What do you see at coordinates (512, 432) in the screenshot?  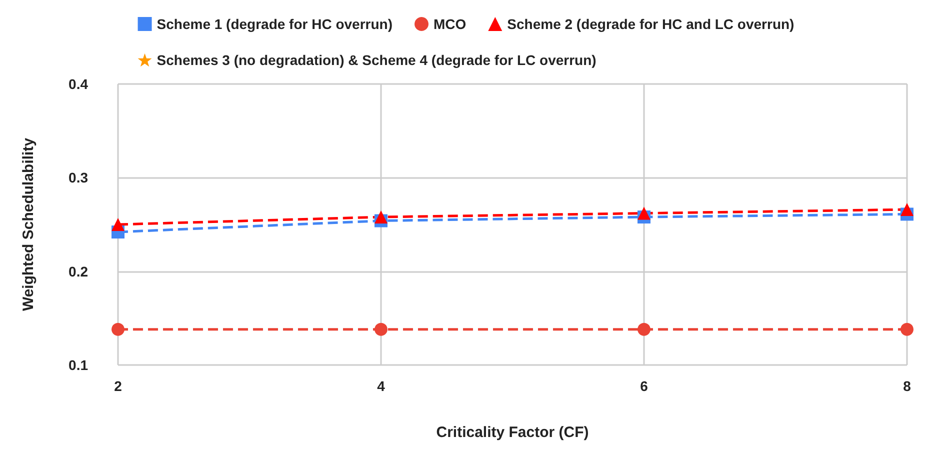 I see `x-axis-title: Criticality Factor (CF)` at bounding box center [512, 432].